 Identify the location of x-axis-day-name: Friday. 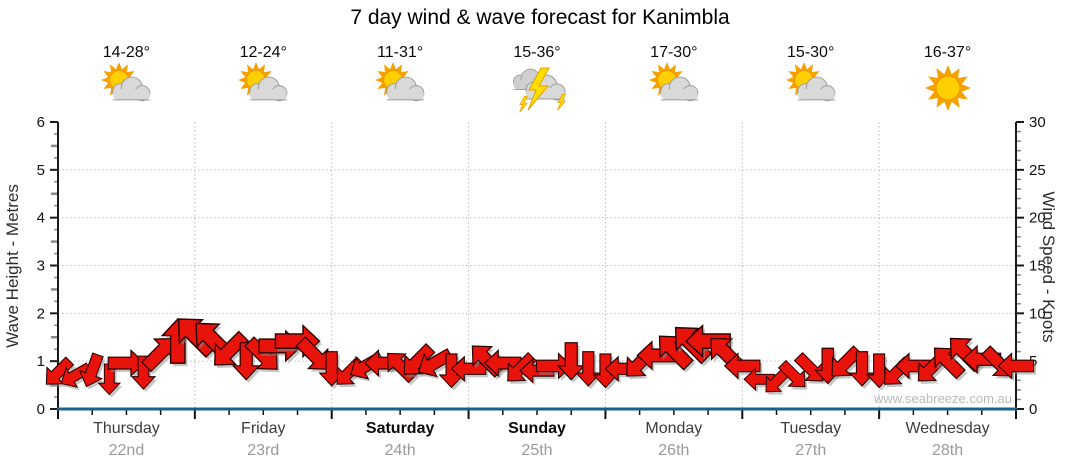
(263, 428).